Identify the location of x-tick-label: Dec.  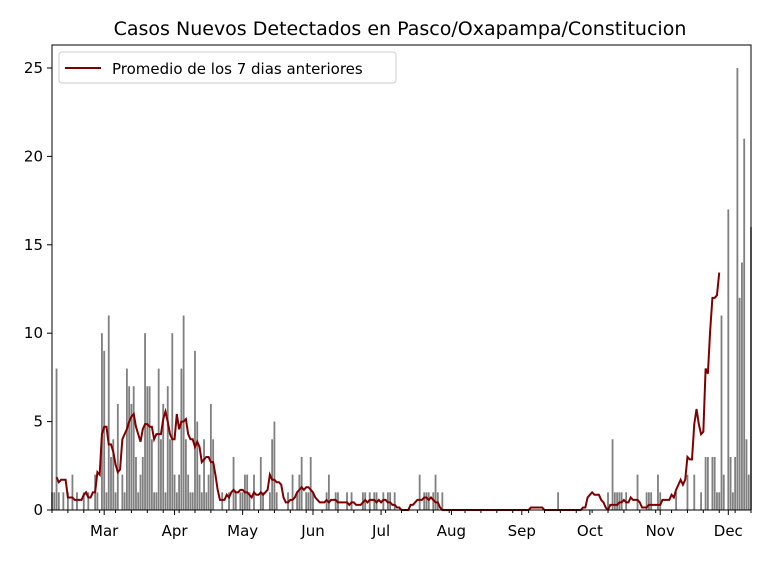
(728, 531).